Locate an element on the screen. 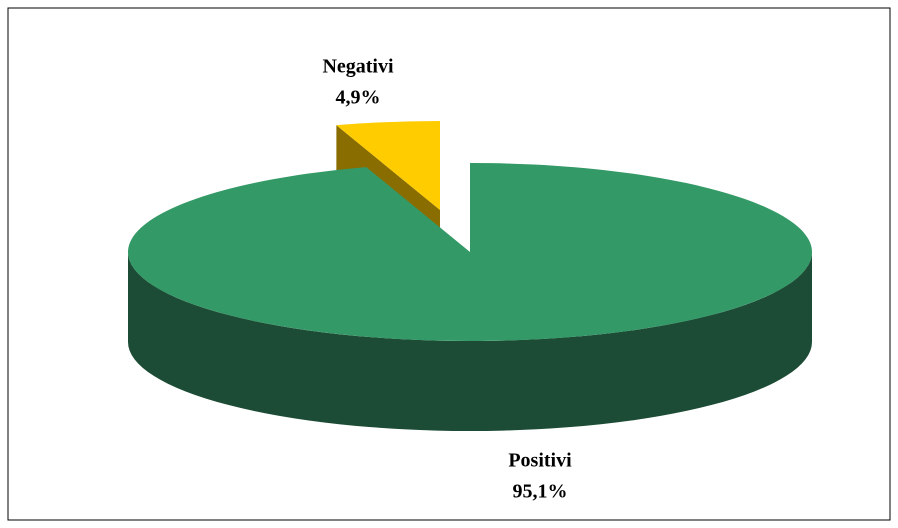 This screenshot has height=528, width=898. slice-label: Negativi is located at coordinates (358, 67).